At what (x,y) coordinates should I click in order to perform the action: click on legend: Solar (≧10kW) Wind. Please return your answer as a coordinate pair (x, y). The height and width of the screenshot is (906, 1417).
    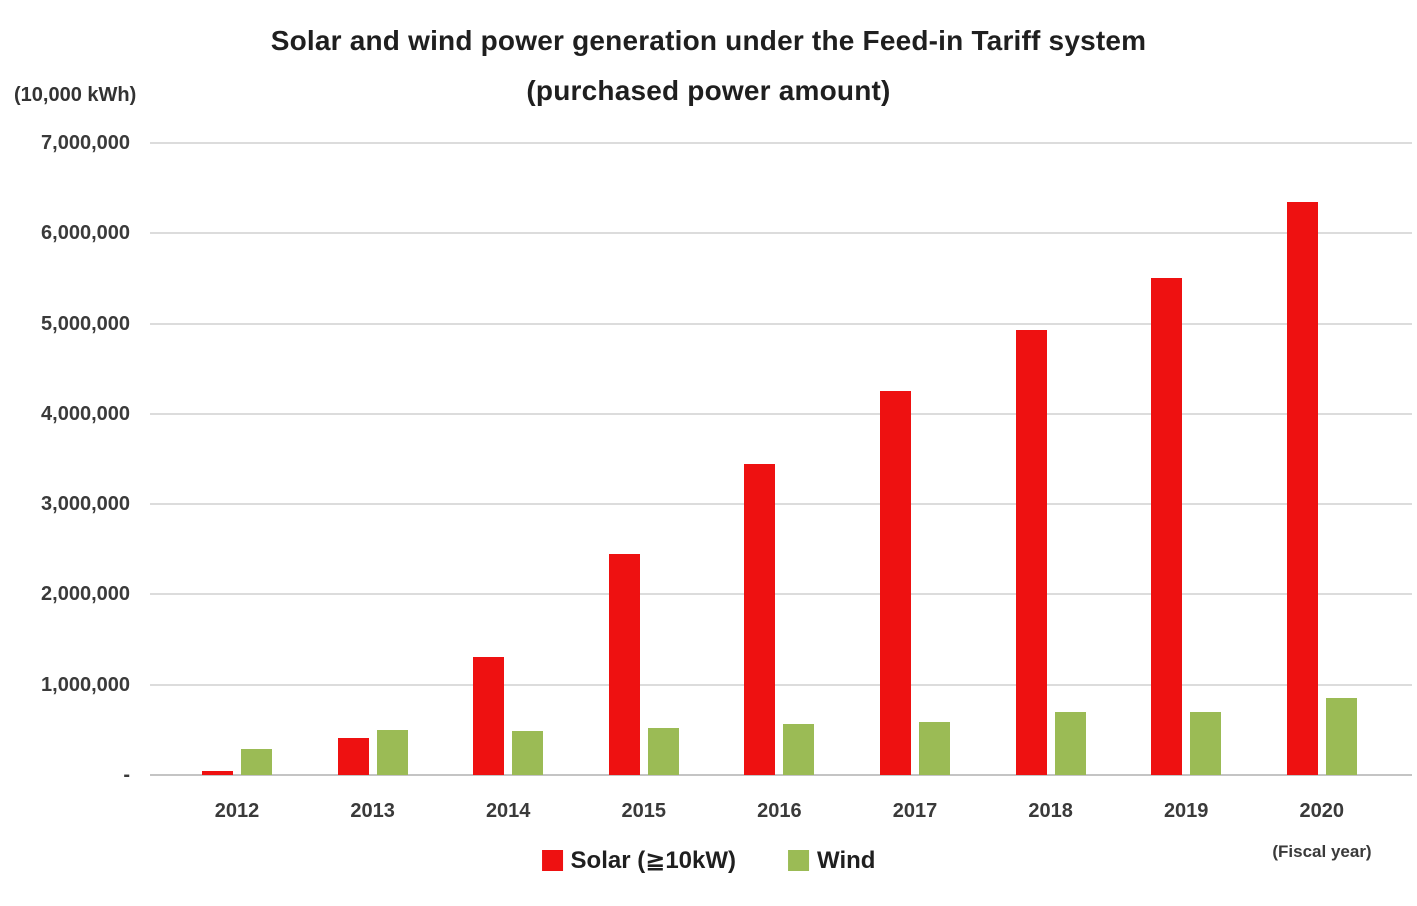
    Looking at the image, I should click on (708, 860).